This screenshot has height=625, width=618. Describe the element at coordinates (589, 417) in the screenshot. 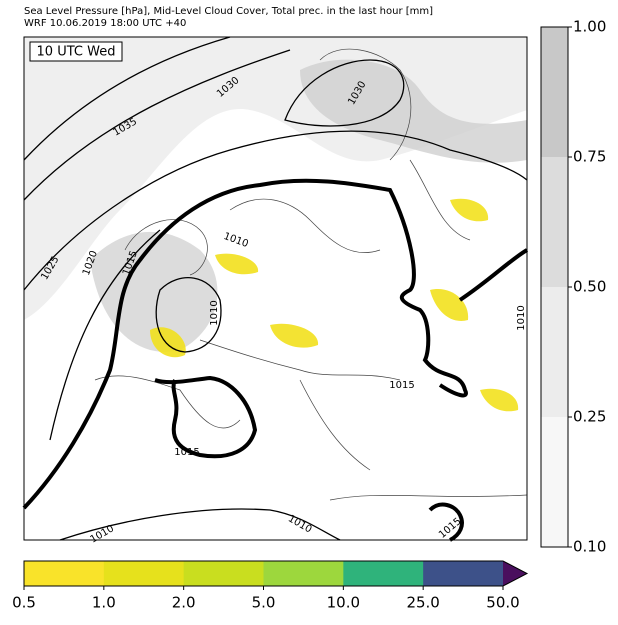

I see `tick-label: 0.25` at that location.